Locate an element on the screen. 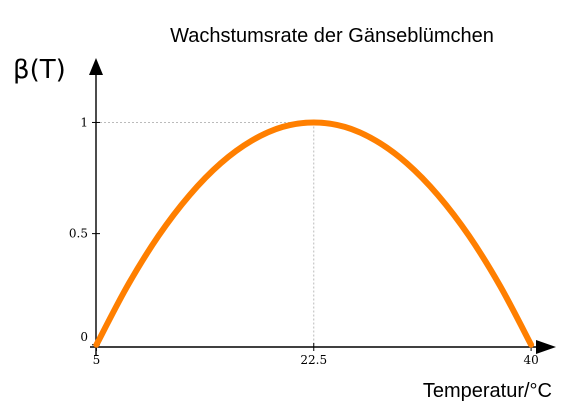 The width and height of the screenshot is (570, 409). y-tick-label: 1 is located at coordinates (84, 122).